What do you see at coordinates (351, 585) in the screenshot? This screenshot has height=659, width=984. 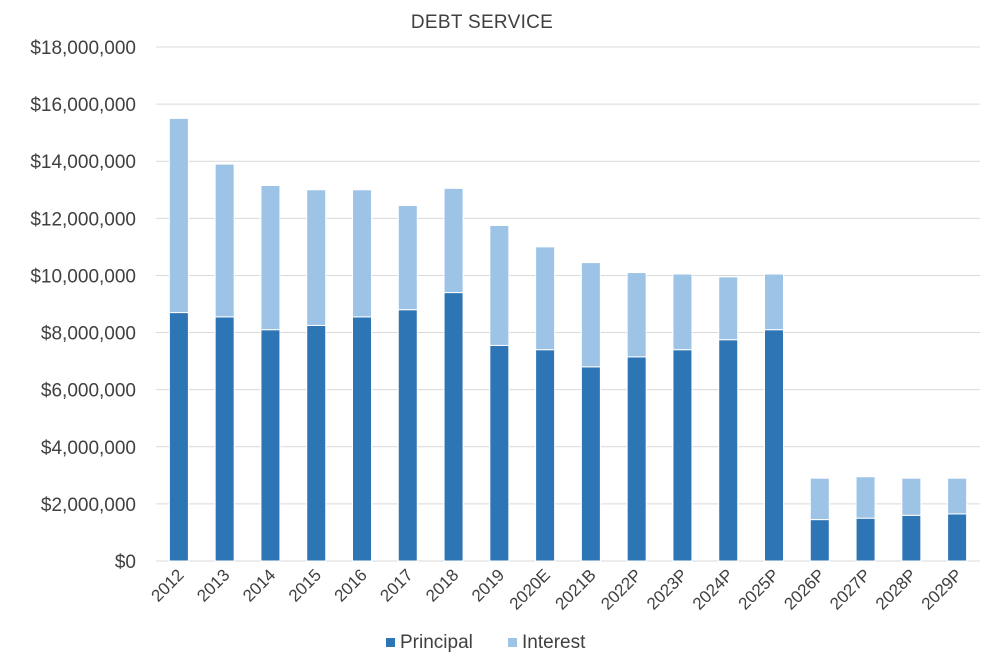 I see `x-tick-label: 2016` at bounding box center [351, 585].